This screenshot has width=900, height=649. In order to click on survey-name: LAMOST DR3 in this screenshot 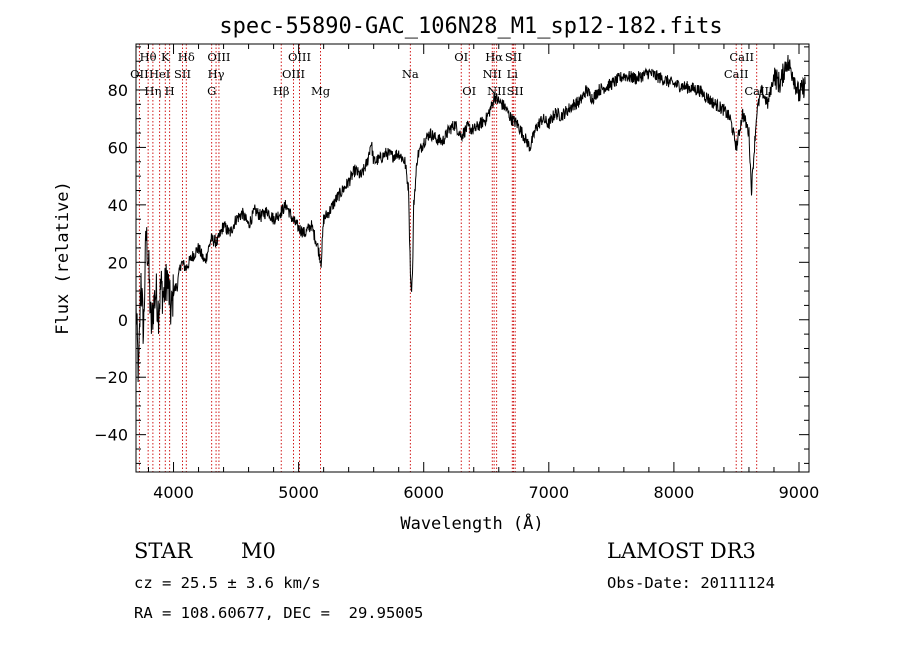, I will do `click(681, 551)`.